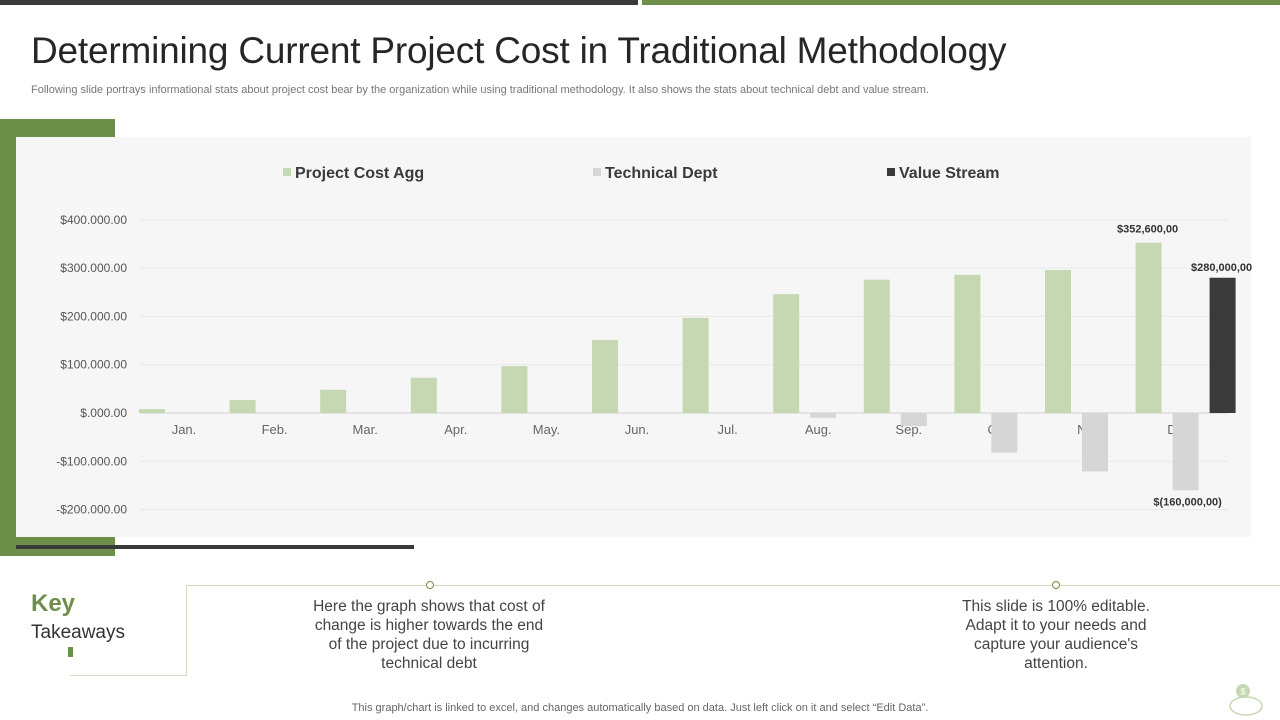 The width and height of the screenshot is (1280, 720). What do you see at coordinates (53, 603) in the screenshot?
I see `key-label: Key` at bounding box center [53, 603].